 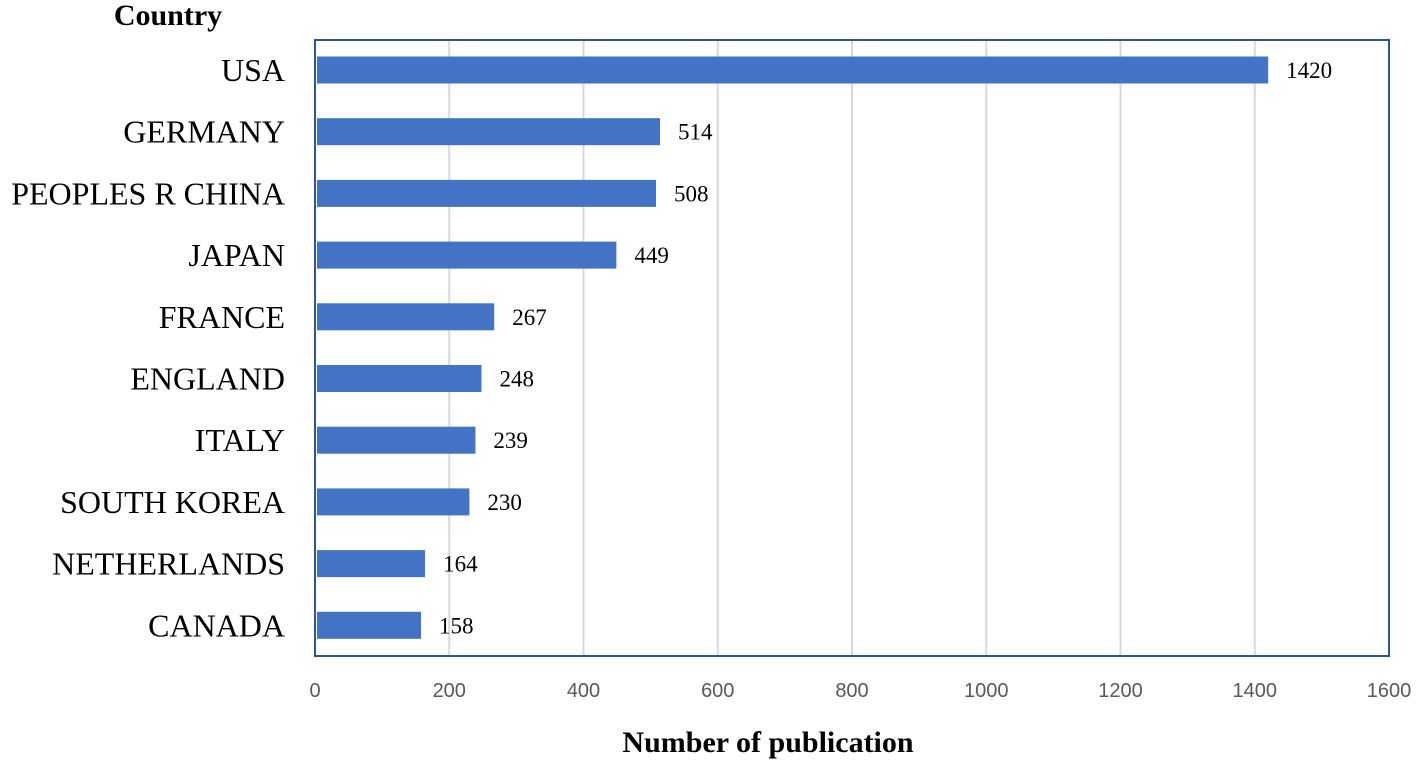 I want to click on data-label-france: 267, so click(x=529, y=317).